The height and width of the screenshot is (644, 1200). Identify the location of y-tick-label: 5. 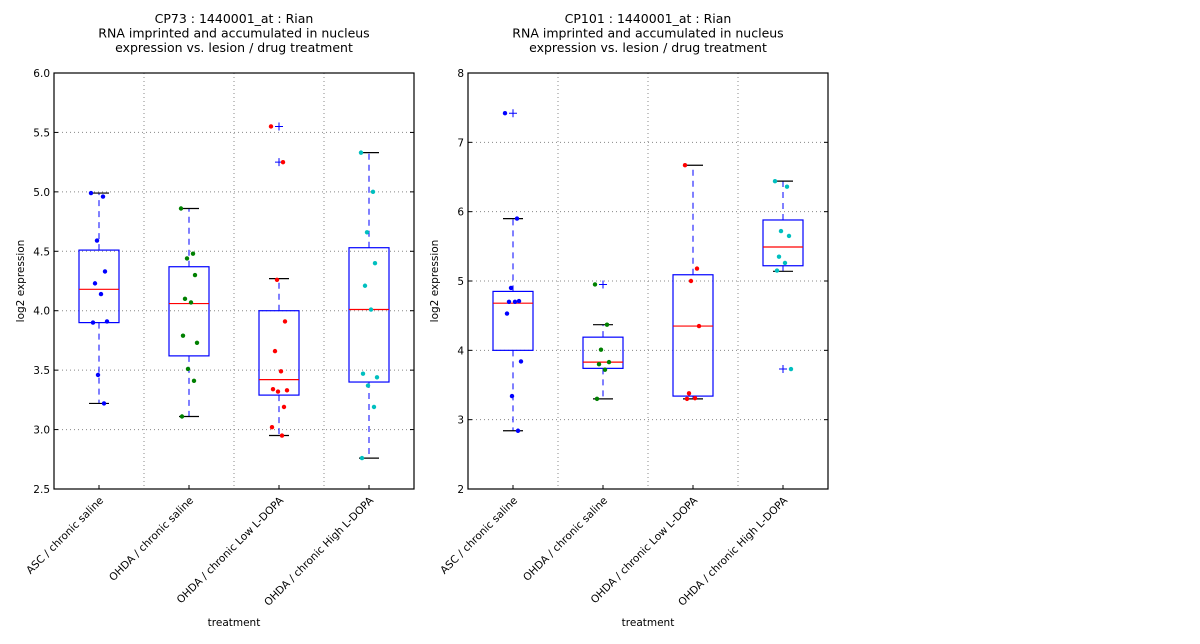
(460, 282).